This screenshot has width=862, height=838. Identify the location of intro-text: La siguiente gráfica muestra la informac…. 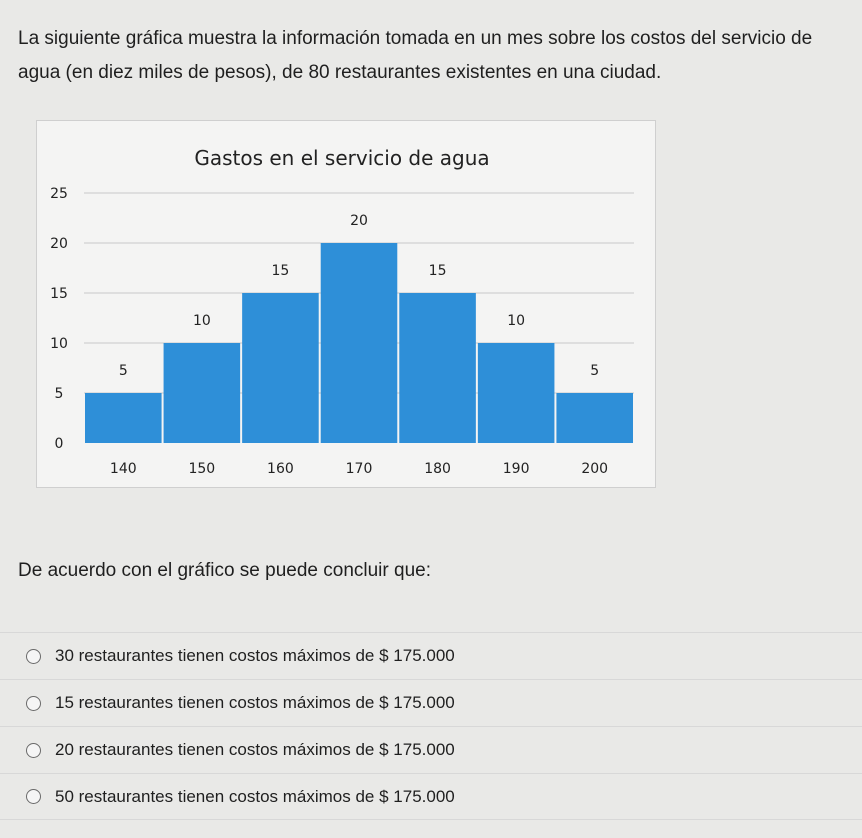
(415, 55).